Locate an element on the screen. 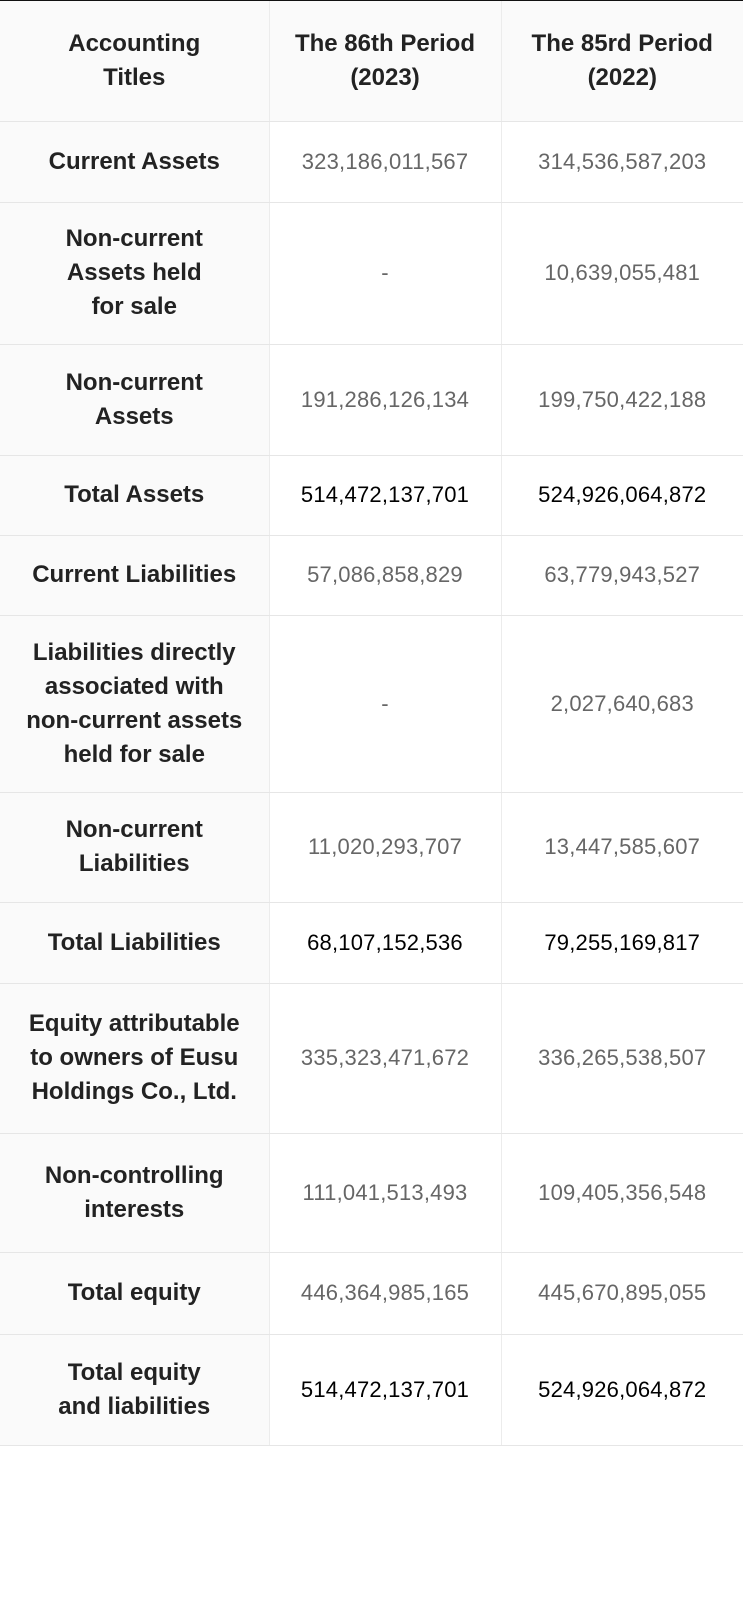 The width and height of the screenshot is (743, 1608). row-title: Total Assets is located at coordinates (134, 495).